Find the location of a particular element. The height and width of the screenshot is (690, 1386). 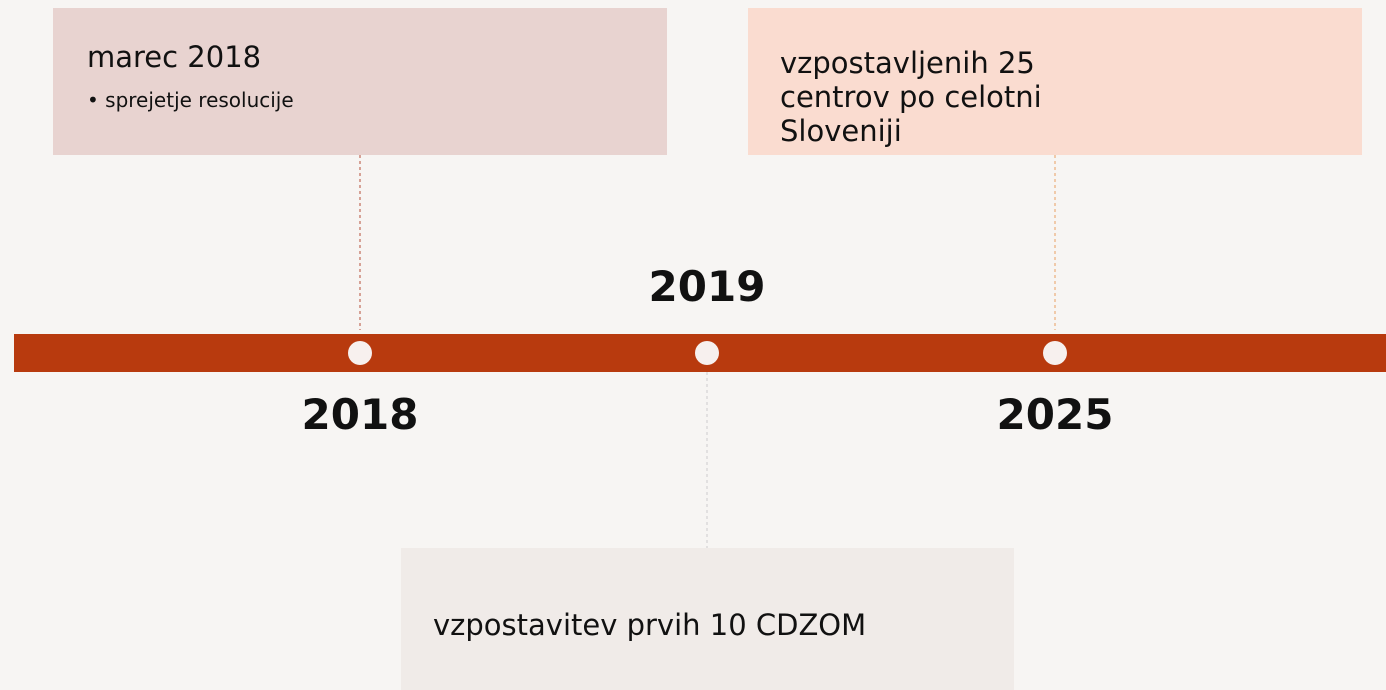

event-box: vzpostavitev prvih 10 CDZOM is located at coordinates (707, 619).